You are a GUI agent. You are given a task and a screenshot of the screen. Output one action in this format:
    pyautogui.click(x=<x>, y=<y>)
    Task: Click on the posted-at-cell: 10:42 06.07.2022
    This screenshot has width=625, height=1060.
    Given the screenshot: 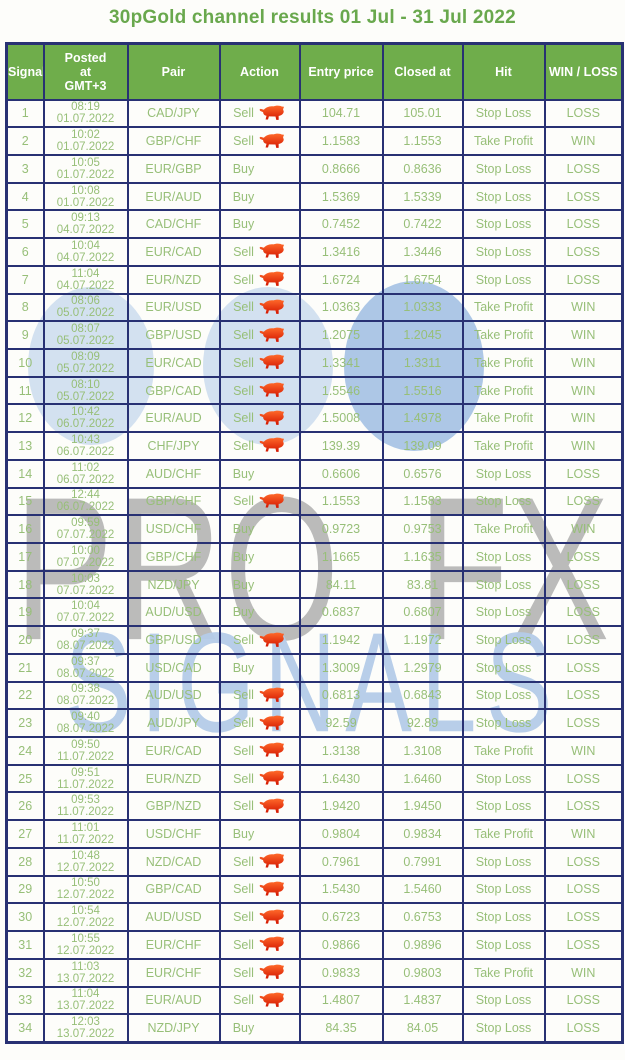 What is the action you would take?
    pyautogui.click(x=85, y=418)
    